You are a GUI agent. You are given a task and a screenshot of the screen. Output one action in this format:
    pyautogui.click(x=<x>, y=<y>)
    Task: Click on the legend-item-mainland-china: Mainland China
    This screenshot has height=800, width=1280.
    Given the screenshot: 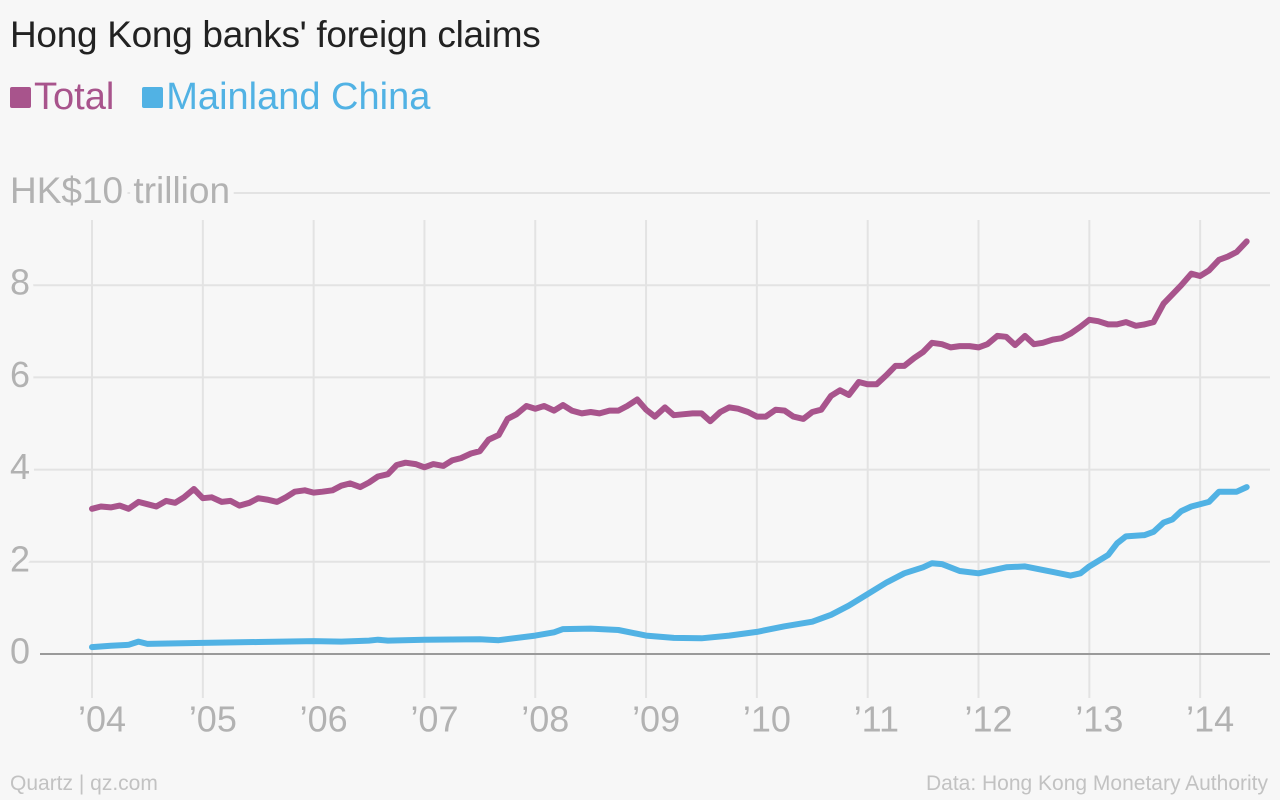 What is the action you would take?
    pyautogui.click(x=286, y=97)
    